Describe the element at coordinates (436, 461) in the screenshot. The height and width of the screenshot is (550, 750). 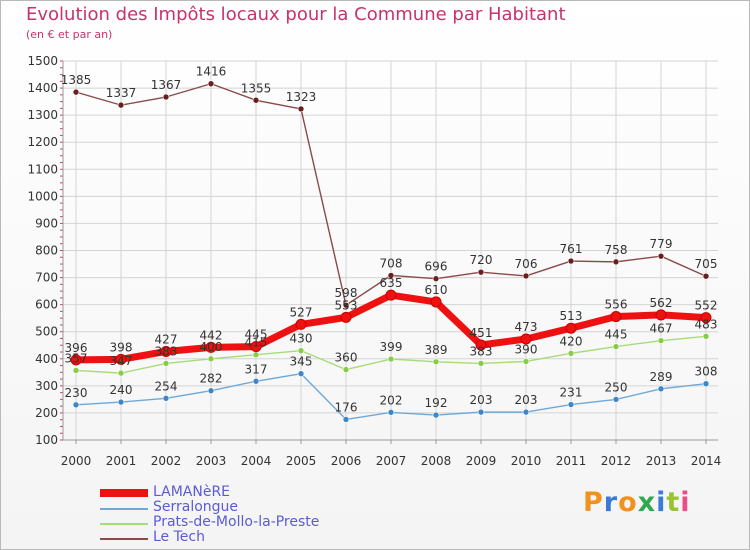
I see `x-tick-label: 2008` at that location.